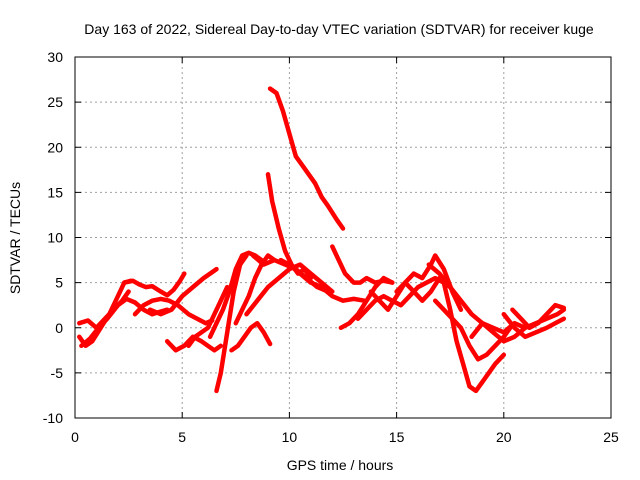 The image size is (640, 480). What do you see at coordinates (55, 102) in the screenshot?
I see `y-tick-label: 25` at bounding box center [55, 102].